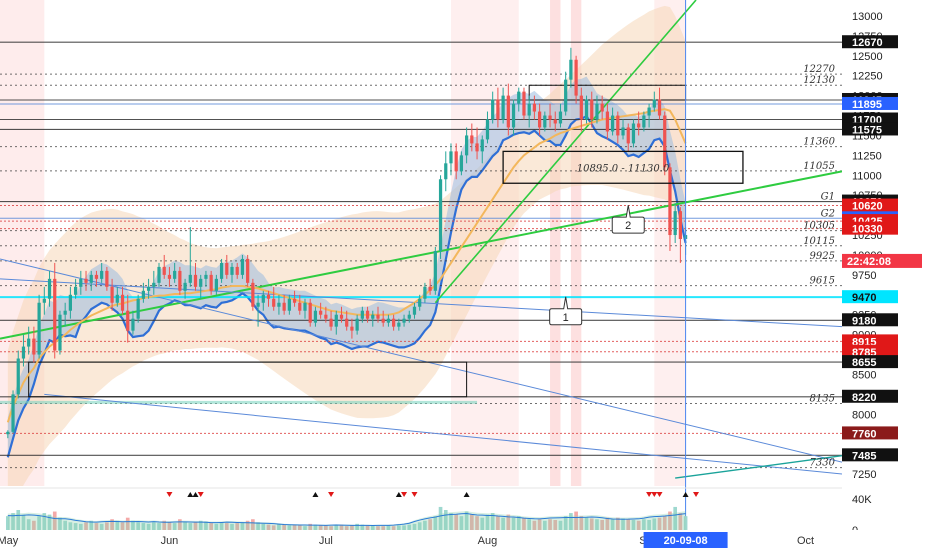  Describe the element at coordinates (628, 226) in the screenshot. I see `callout-text: 2` at that location.